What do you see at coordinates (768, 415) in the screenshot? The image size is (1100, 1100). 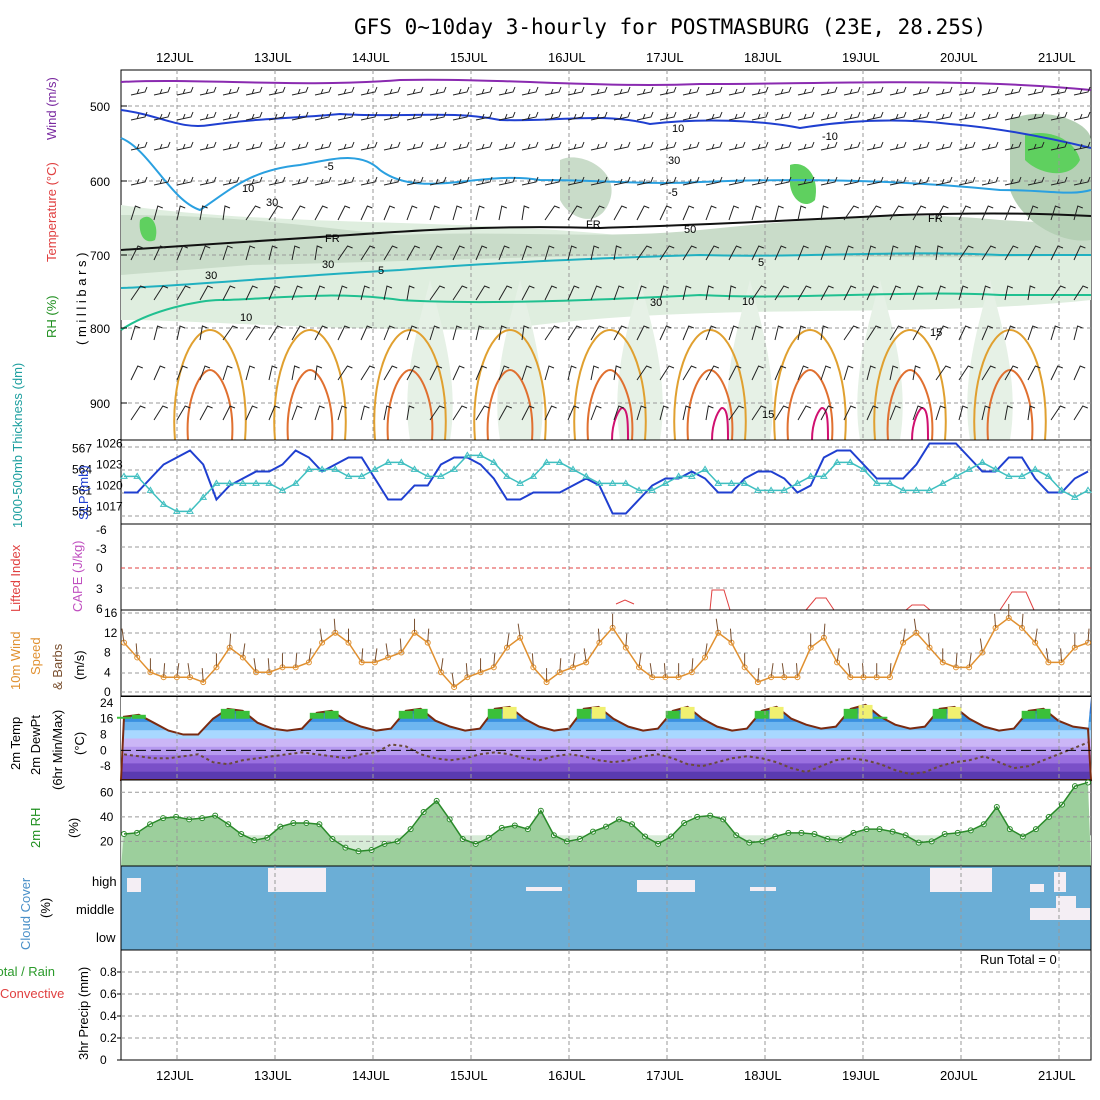 I see `contour-label: 15` at bounding box center [768, 415].